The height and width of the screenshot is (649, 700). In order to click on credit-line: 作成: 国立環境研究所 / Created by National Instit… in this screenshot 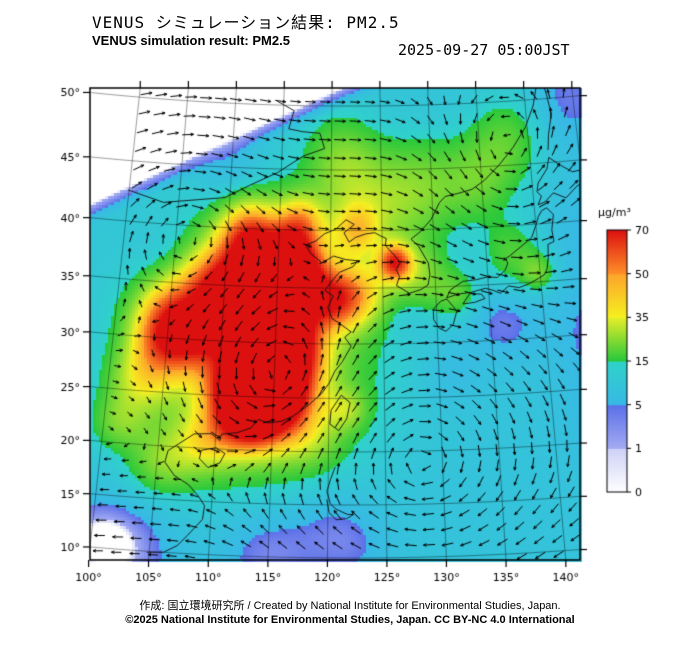, I will do `click(350, 606)`.